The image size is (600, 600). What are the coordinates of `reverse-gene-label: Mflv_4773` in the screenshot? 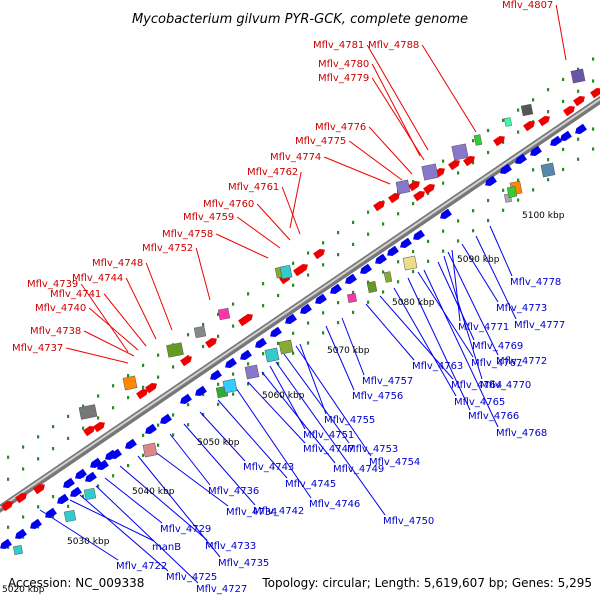 It's located at (521, 308).